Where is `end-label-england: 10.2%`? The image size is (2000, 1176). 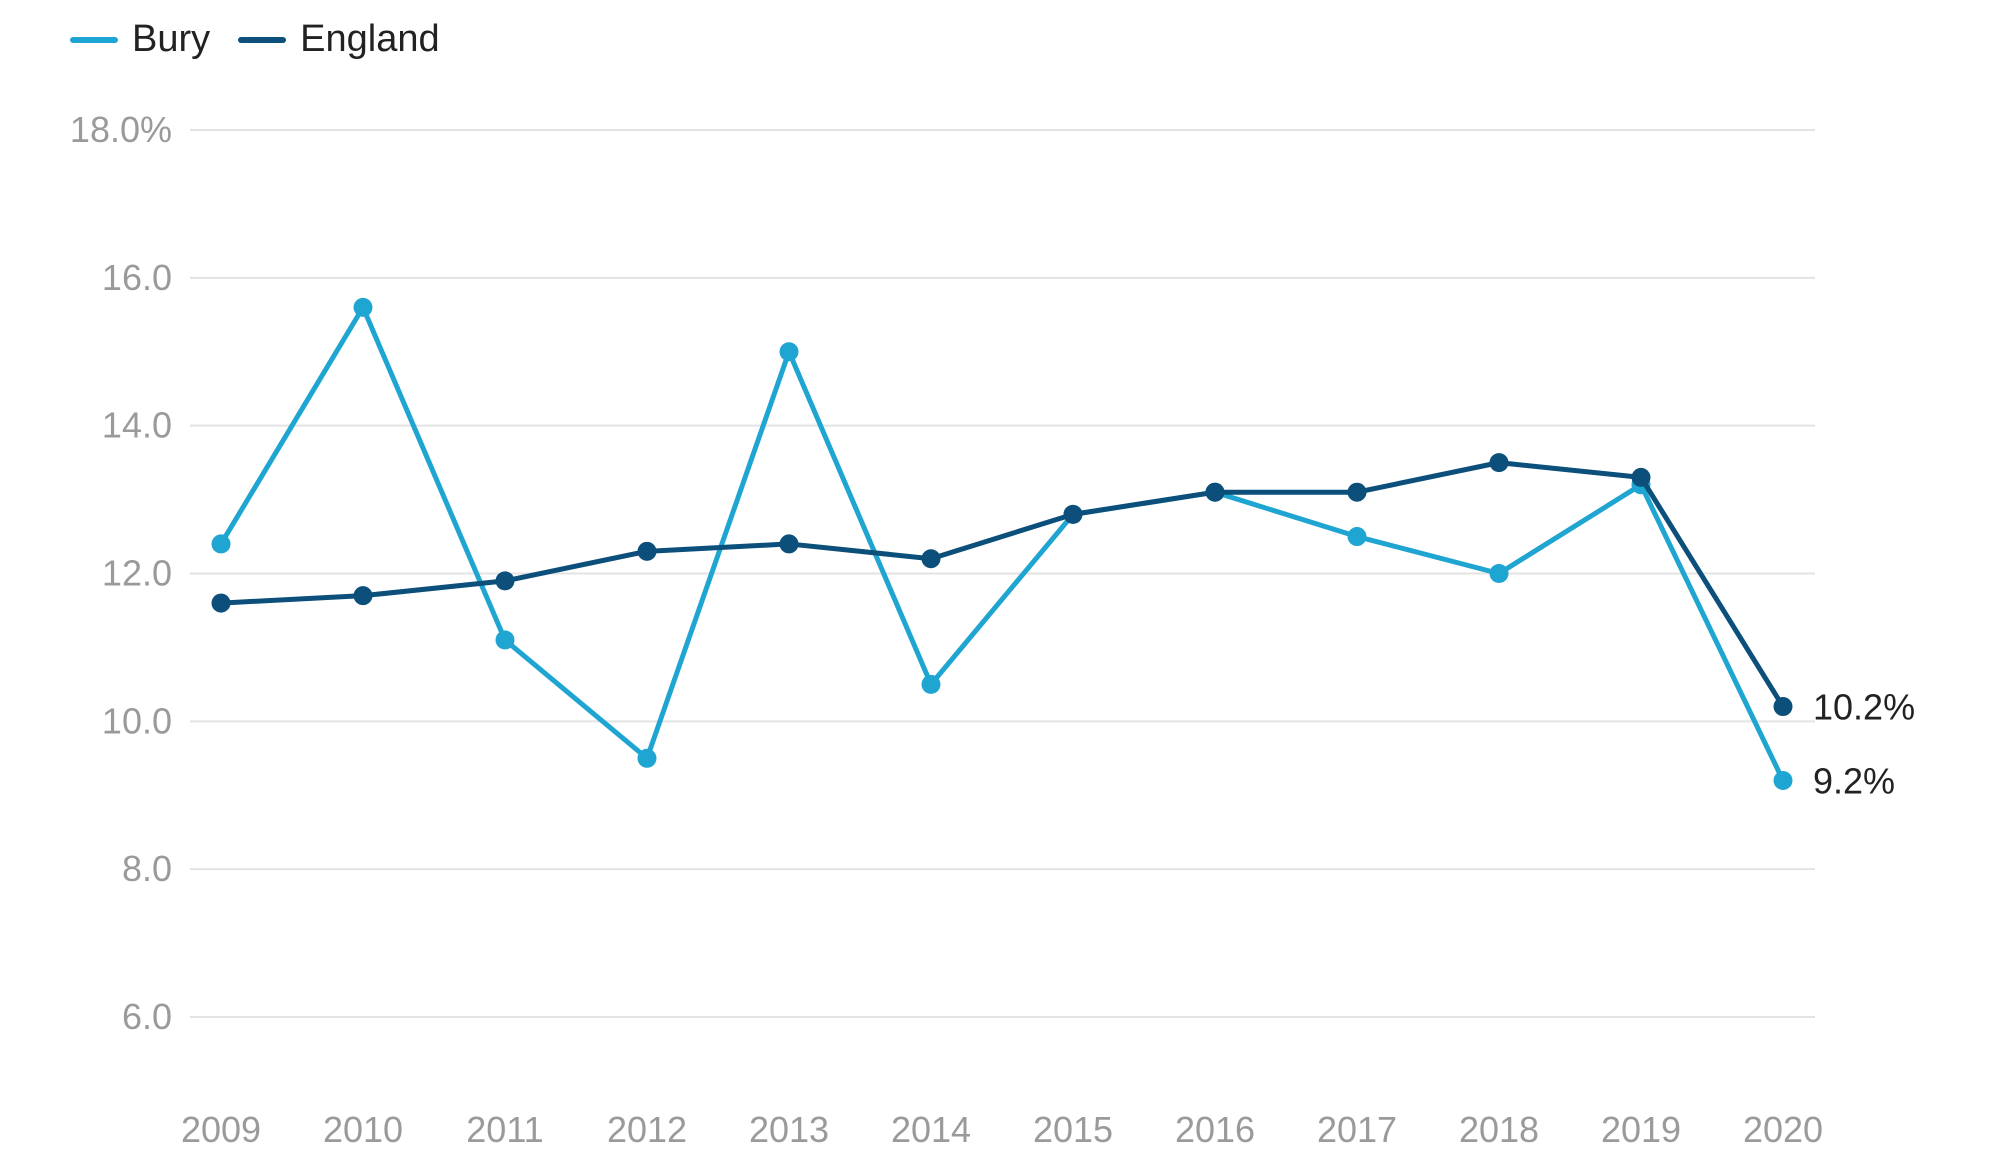
end-label-england: 10.2% is located at coordinates (1864, 707).